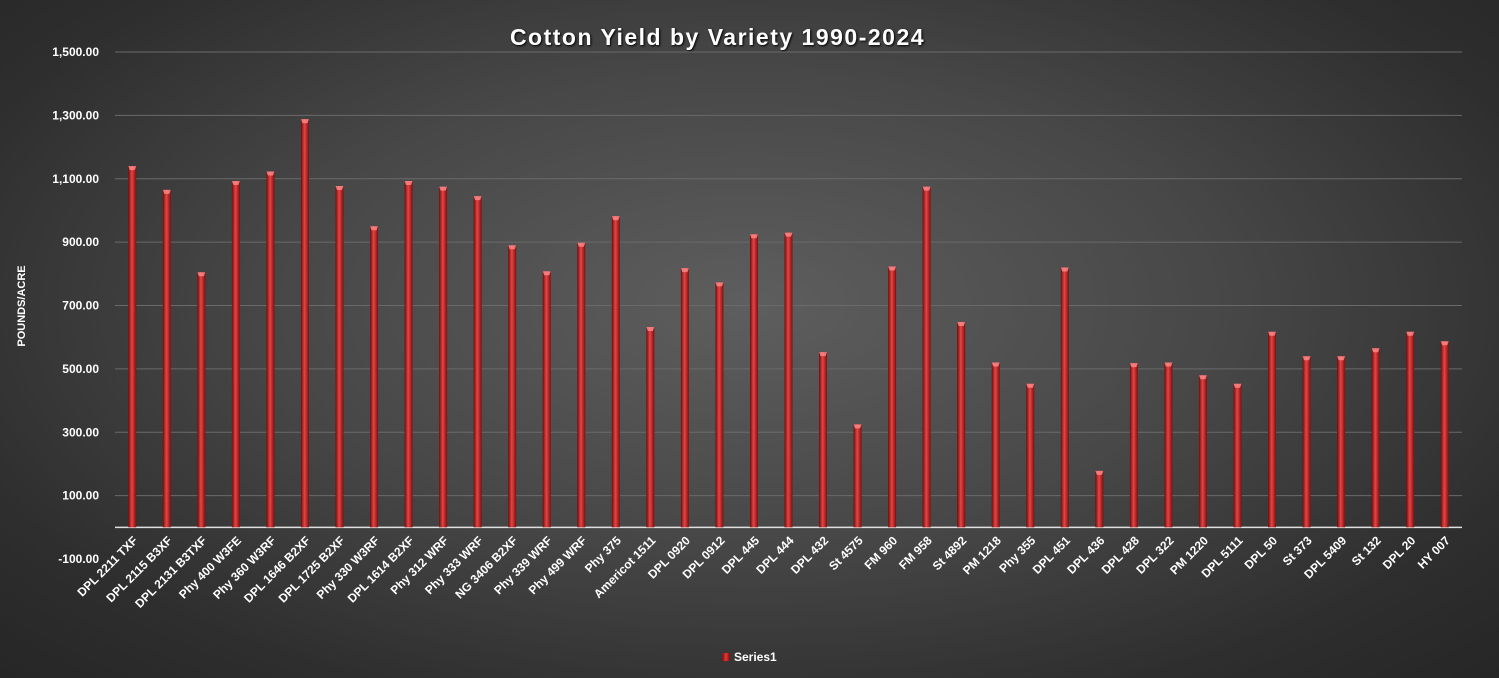 The width and height of the screenshot is (1499, 678). Describe the element at coordinates (809, 554) in the screenshot. I see `x-tick-label: DPL 432` at that location.